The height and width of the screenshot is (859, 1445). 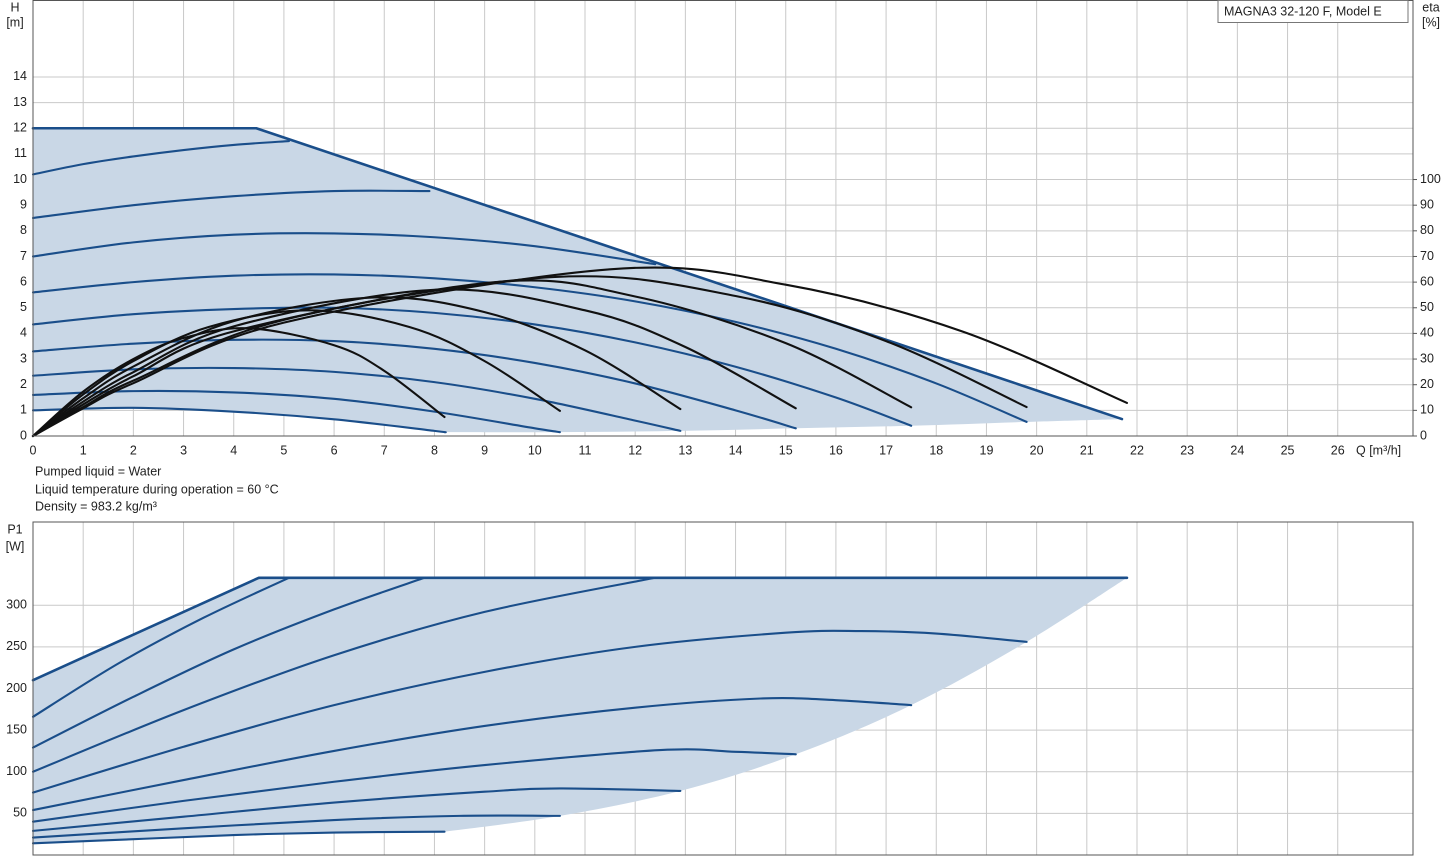 I want to click on x-tick-label: 5, so click(x=283, y=450).